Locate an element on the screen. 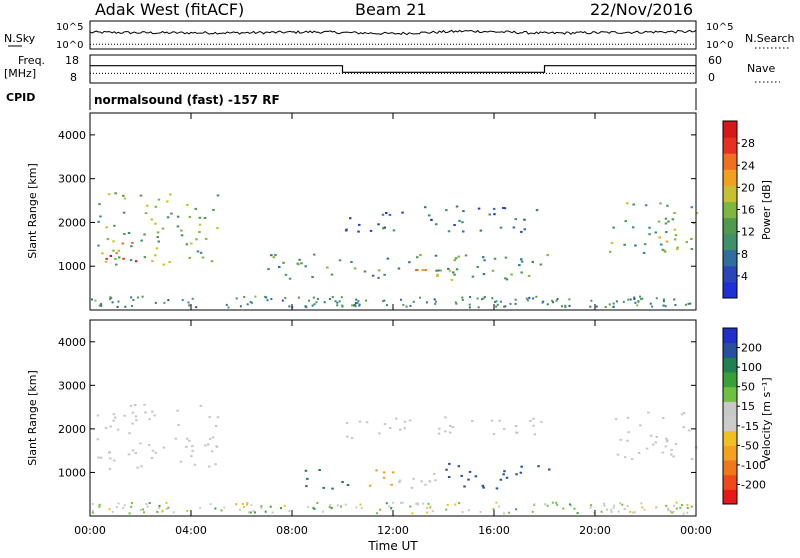 Image resolution: width=800 pixels, height=558 pixels. freq-series is located at coordinates (393, 69).